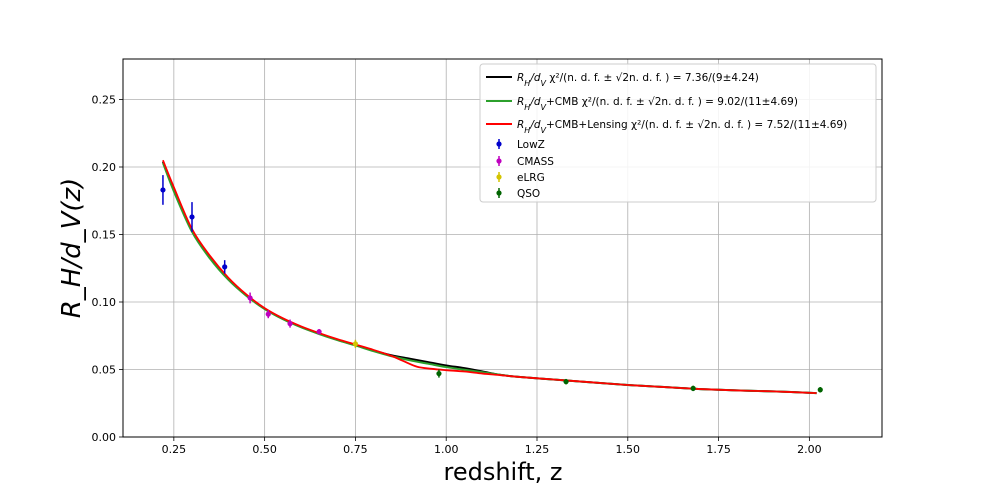 This screenshot has width=981, height=491. Describe the element at coordinates (107, 269) in the screenshot. I see `y-axis-ticks: 0.00 0.05 0.10 0.15 0.20 0.25` at that location.